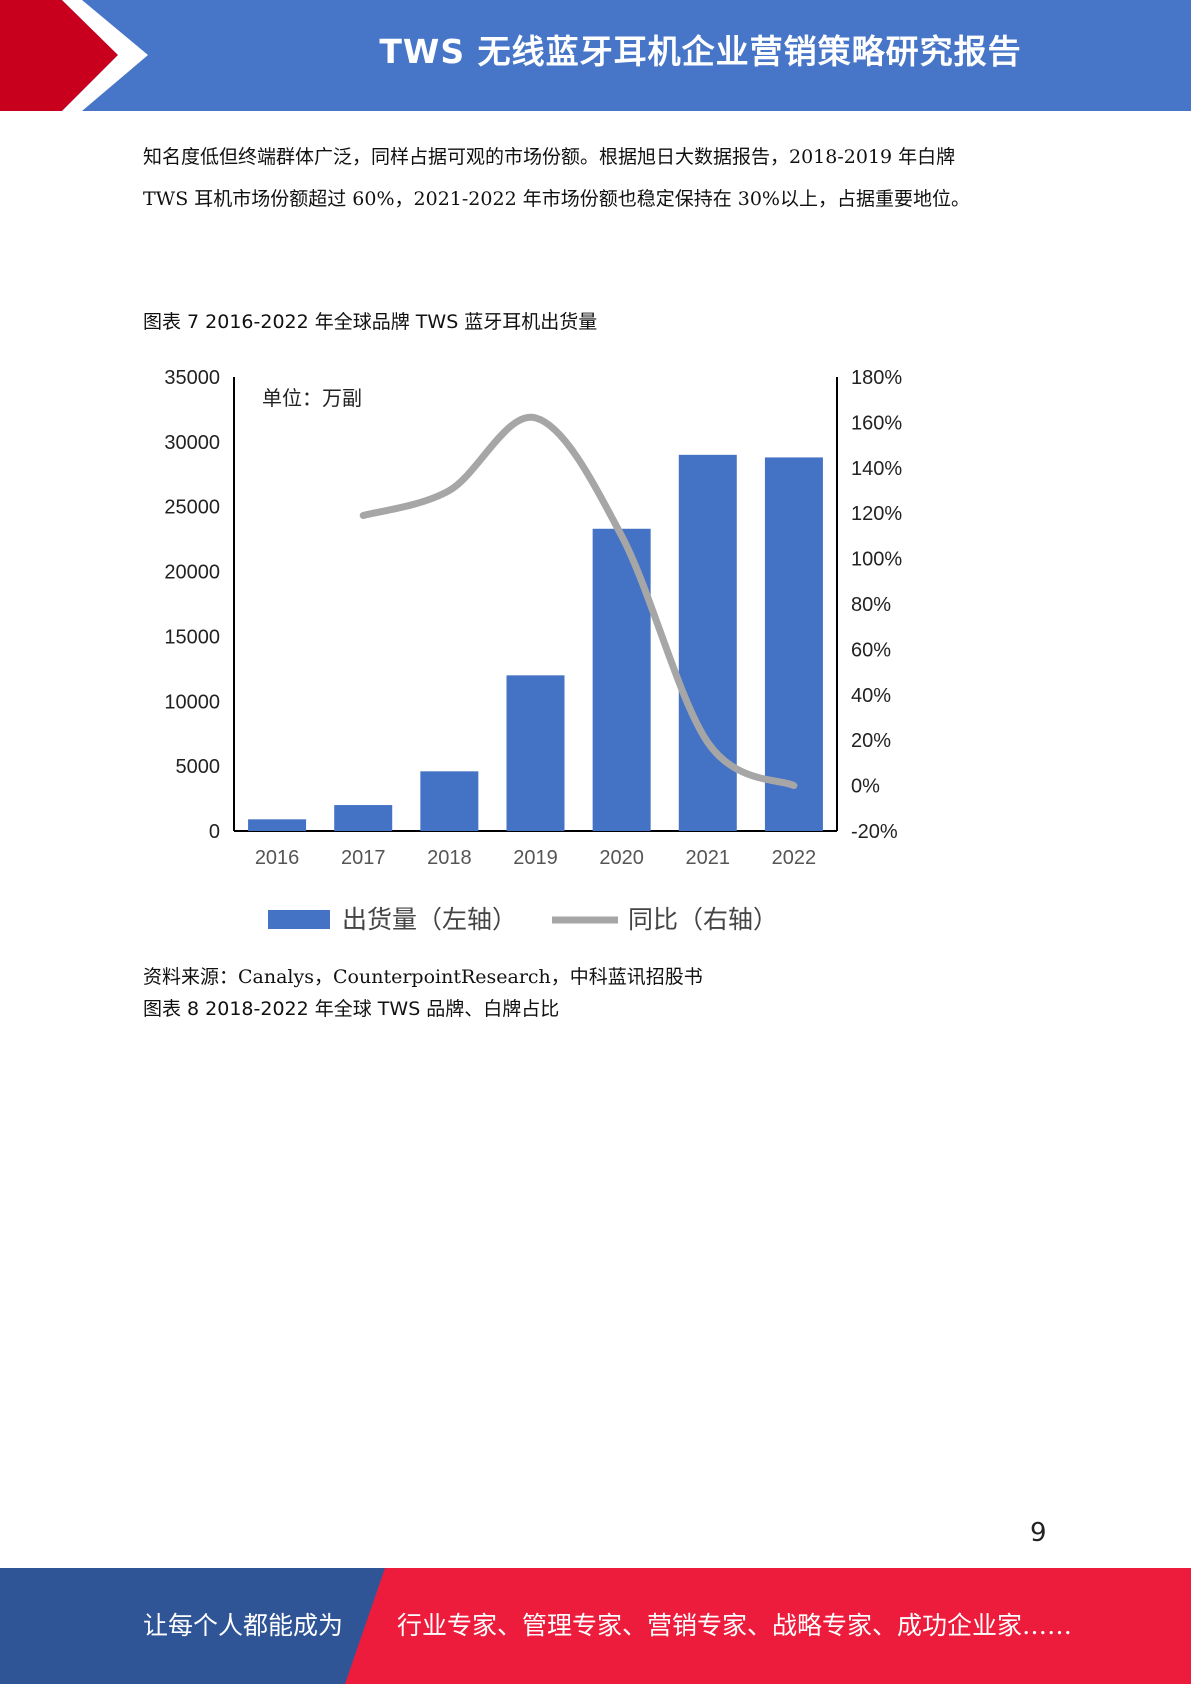  Describe the element at coordinates (370, 322) in the screenshot. I see `figure-7-caption: 图表 7 2016-2022 年全球品牌 TWS 蓝牙耳机出货量` at that location.